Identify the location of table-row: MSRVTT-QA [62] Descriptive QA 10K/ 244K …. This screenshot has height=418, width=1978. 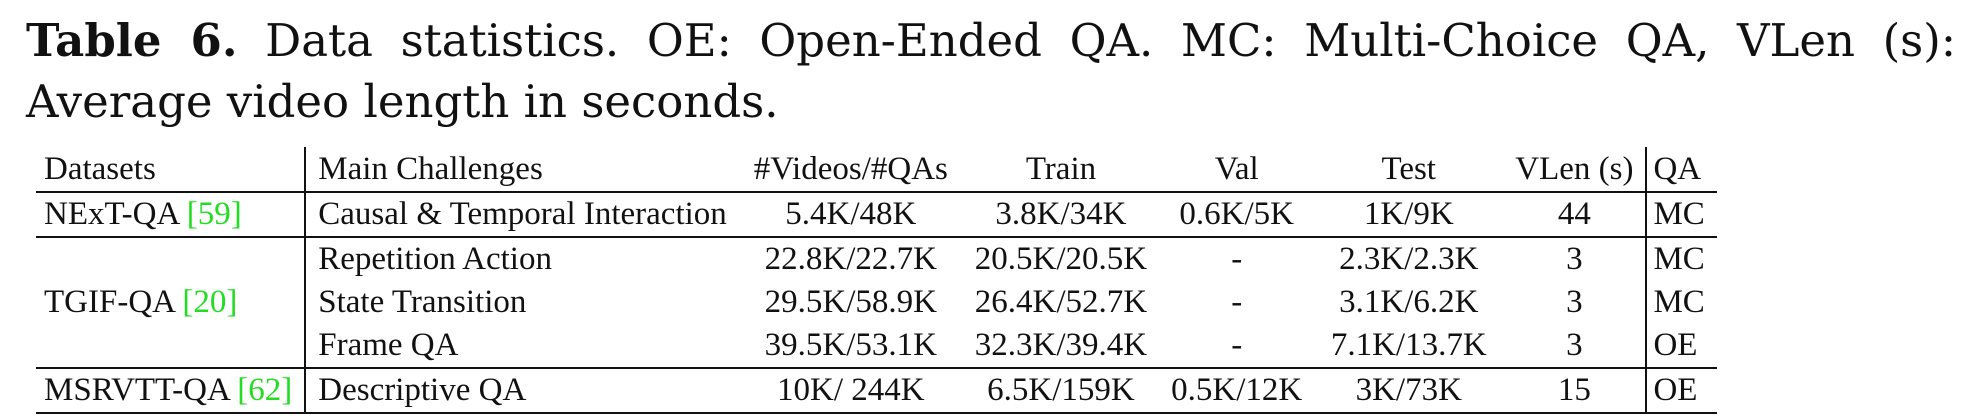
(876, 390).